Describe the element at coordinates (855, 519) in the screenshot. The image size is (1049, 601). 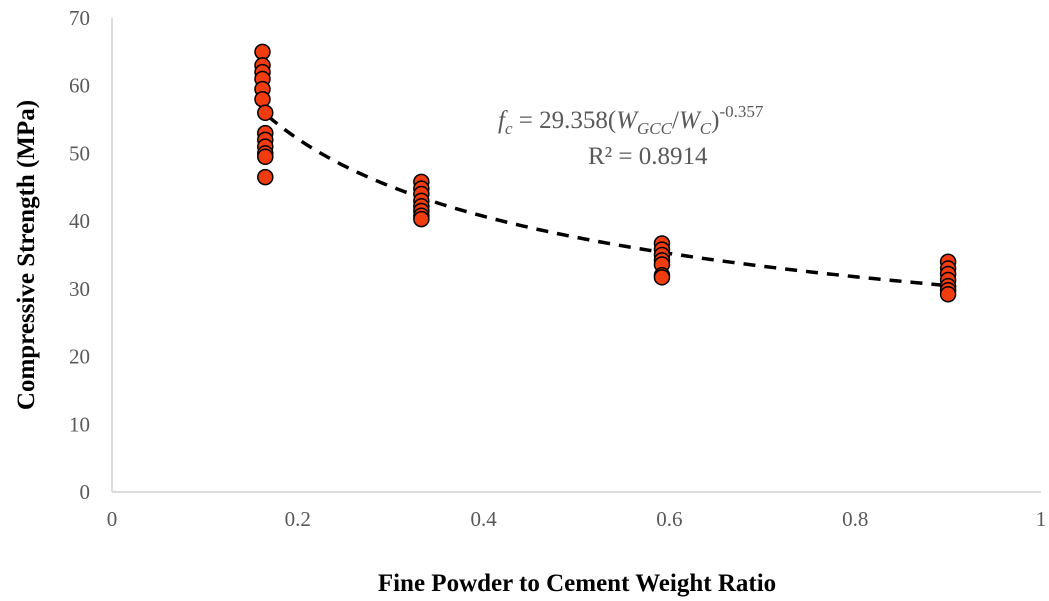
I see `x-tick-label: 0.8` at that location.